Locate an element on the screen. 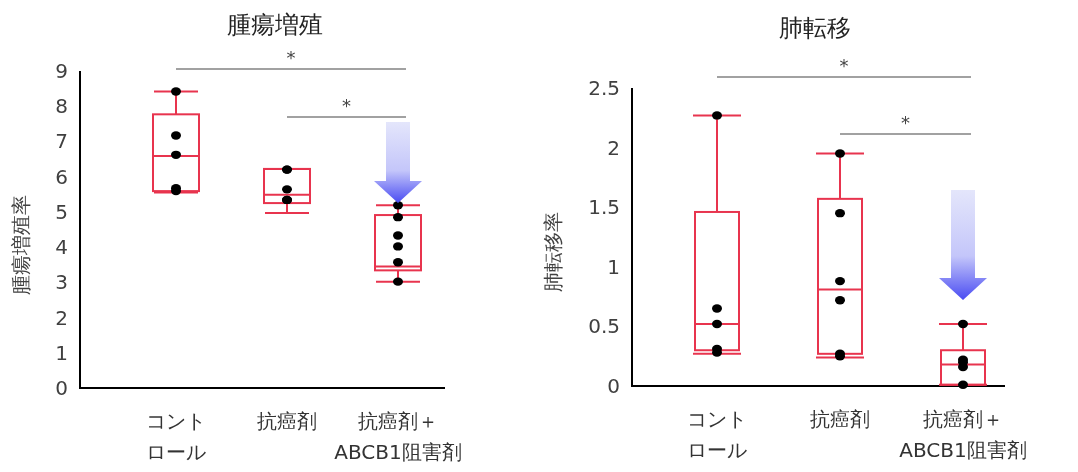 The width and height of the screenshot is (1078, 472). chart-title: 腫瘍増殖 is located at coordinates (275, 25).